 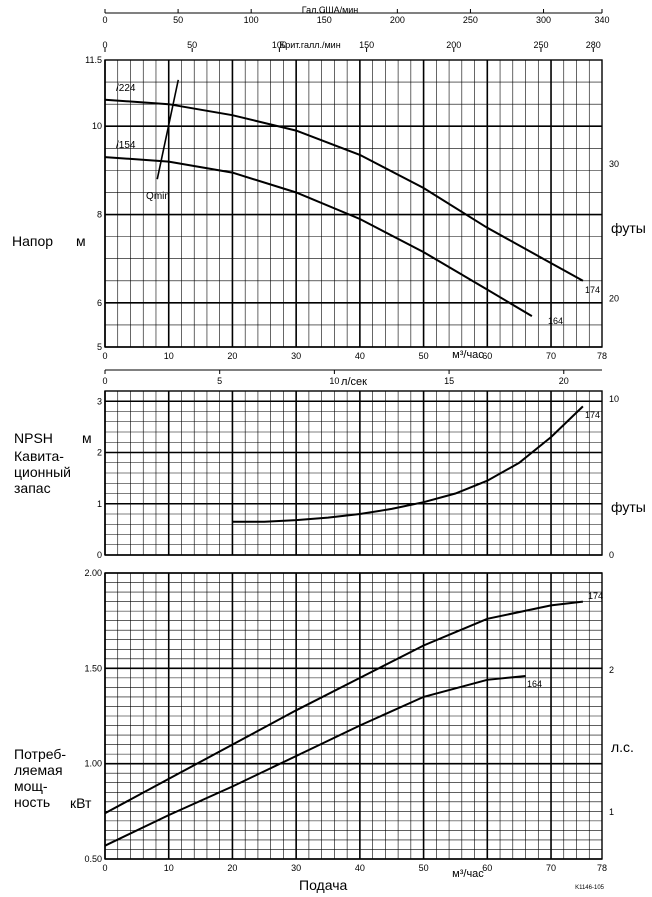 I want to click on us-gal-tick-label: 50, so click(x=178, y=20).